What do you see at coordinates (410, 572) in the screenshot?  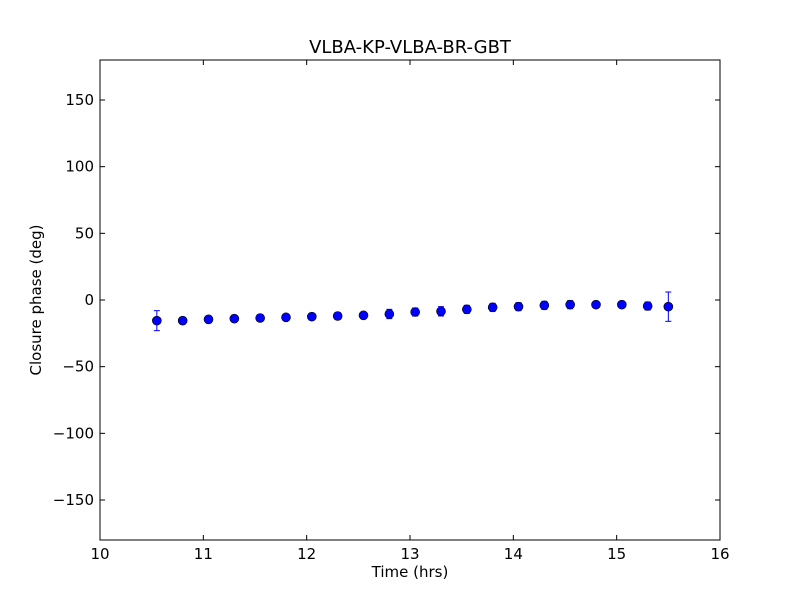 I see `x-axis-label: Time (hrs)` at bounding box center [410, 572].